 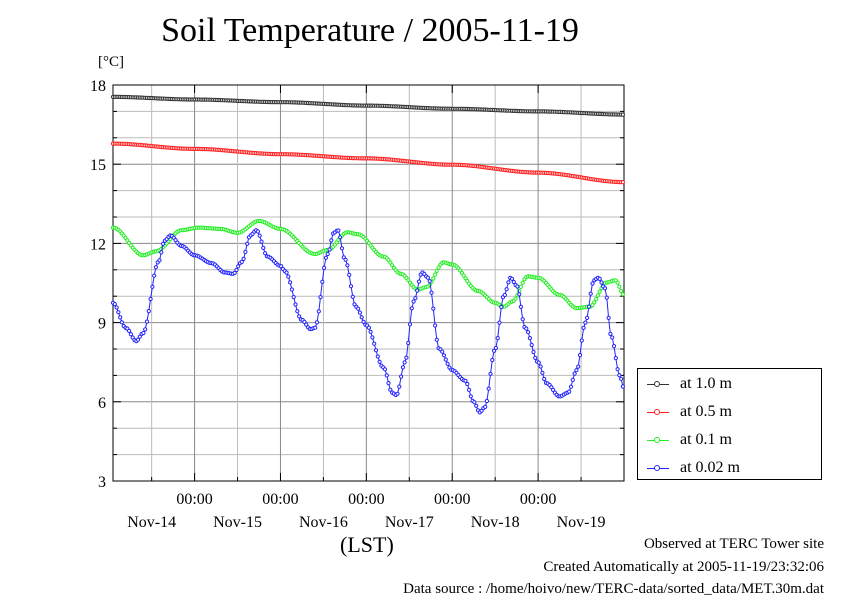 I want to click on x-date-label: Nov-18, so click(x=495, y=522).